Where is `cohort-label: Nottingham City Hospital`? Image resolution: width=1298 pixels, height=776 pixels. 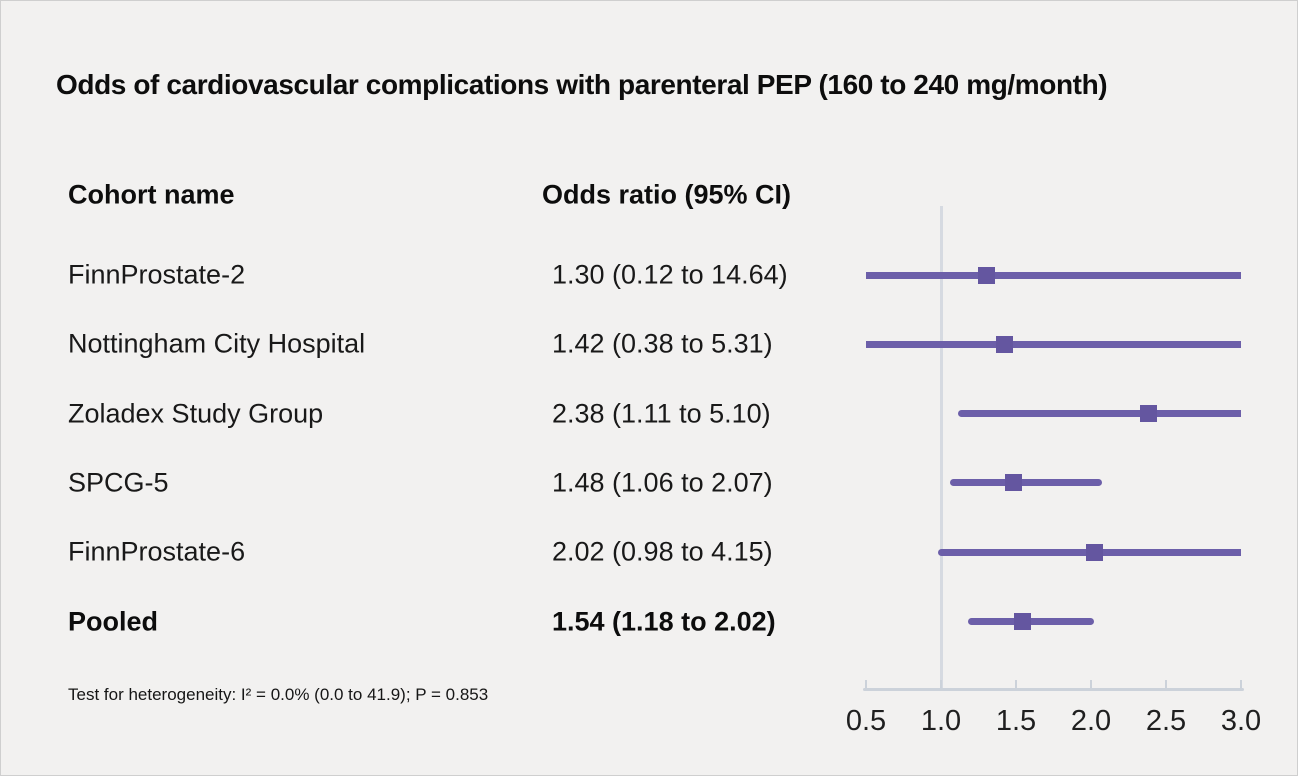 cohort-label: Nottingham City Hospital is located at coordinates (217, 343).